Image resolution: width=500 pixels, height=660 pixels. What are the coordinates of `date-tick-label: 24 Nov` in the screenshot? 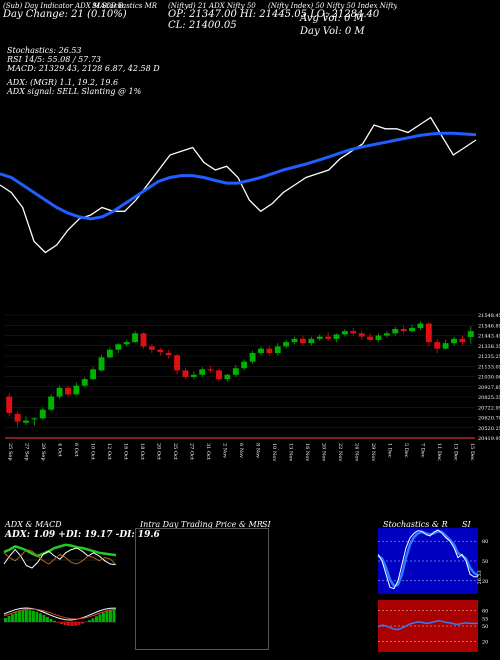 It's located at (357, 452).